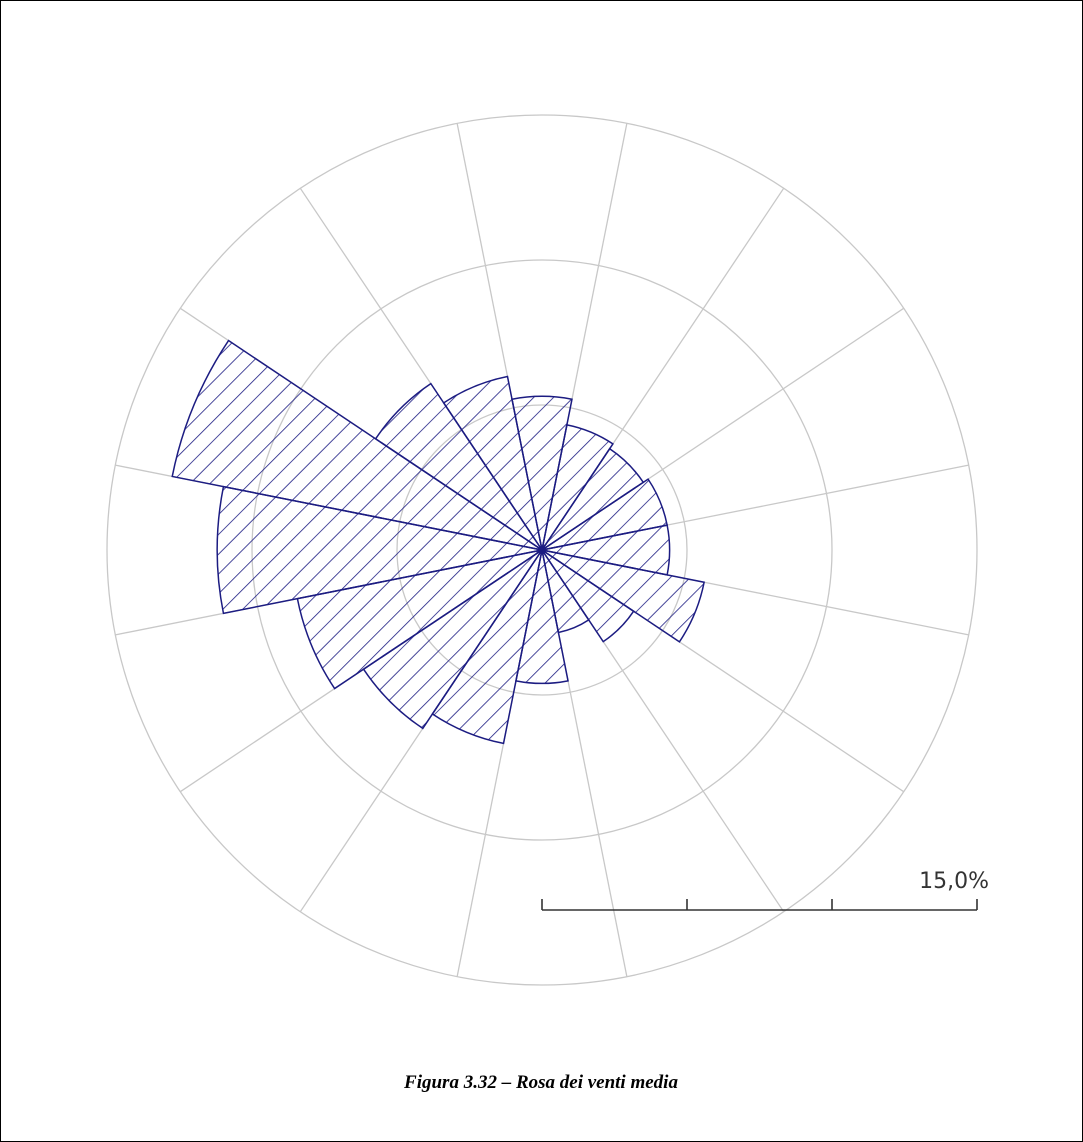  I want to click on scale-label: 15,0%, so click(954, 881).